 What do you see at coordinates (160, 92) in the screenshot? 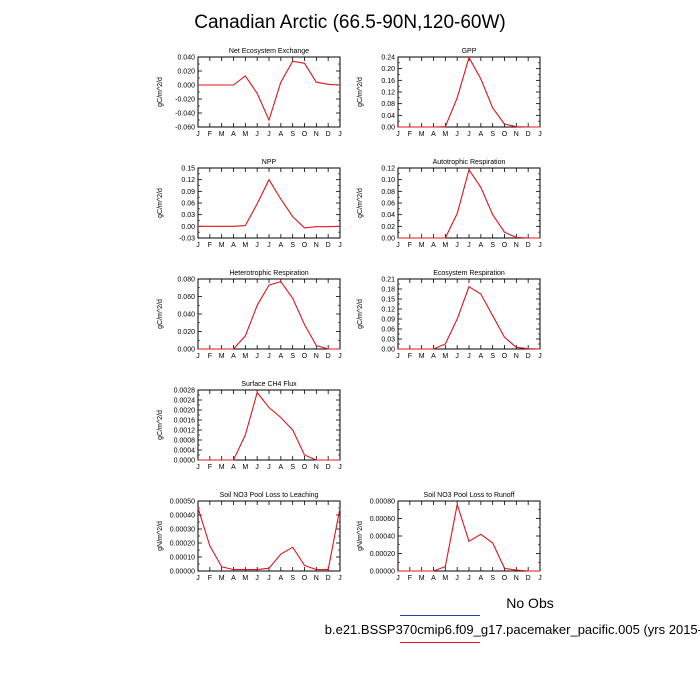
I see `panel-1-ylabel: gC/m^2/d` at bounding box center [160, 92].